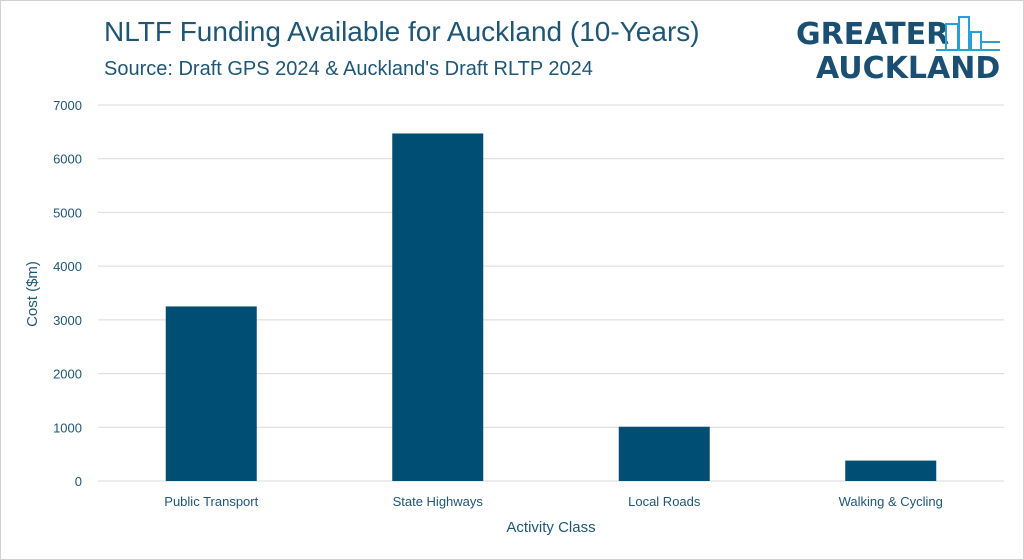  What do you see at coordinates (67, 266) in the screenshot?
I see `y-tick-label: 4000` at bounding box center [67, 266].